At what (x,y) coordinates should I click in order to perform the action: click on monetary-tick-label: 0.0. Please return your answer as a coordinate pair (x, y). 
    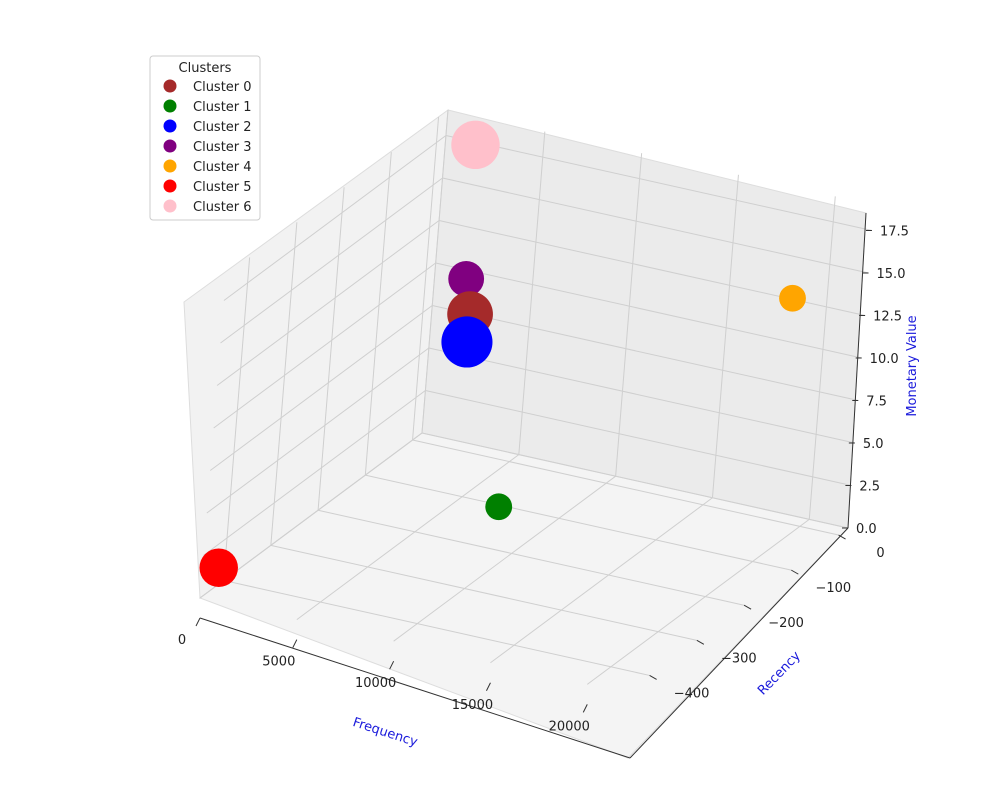
    Looking at the image, I should click on (866, 529).